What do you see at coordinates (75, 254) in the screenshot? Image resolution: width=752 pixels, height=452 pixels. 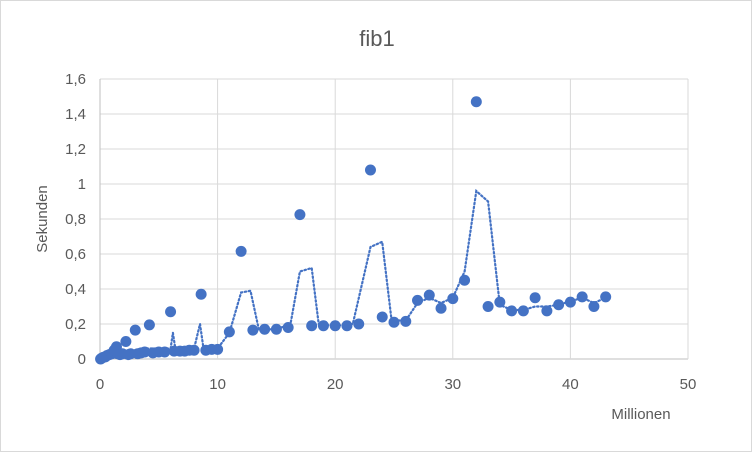 I see `y-tick-label: 0,6` at bounding box center [75, 254].